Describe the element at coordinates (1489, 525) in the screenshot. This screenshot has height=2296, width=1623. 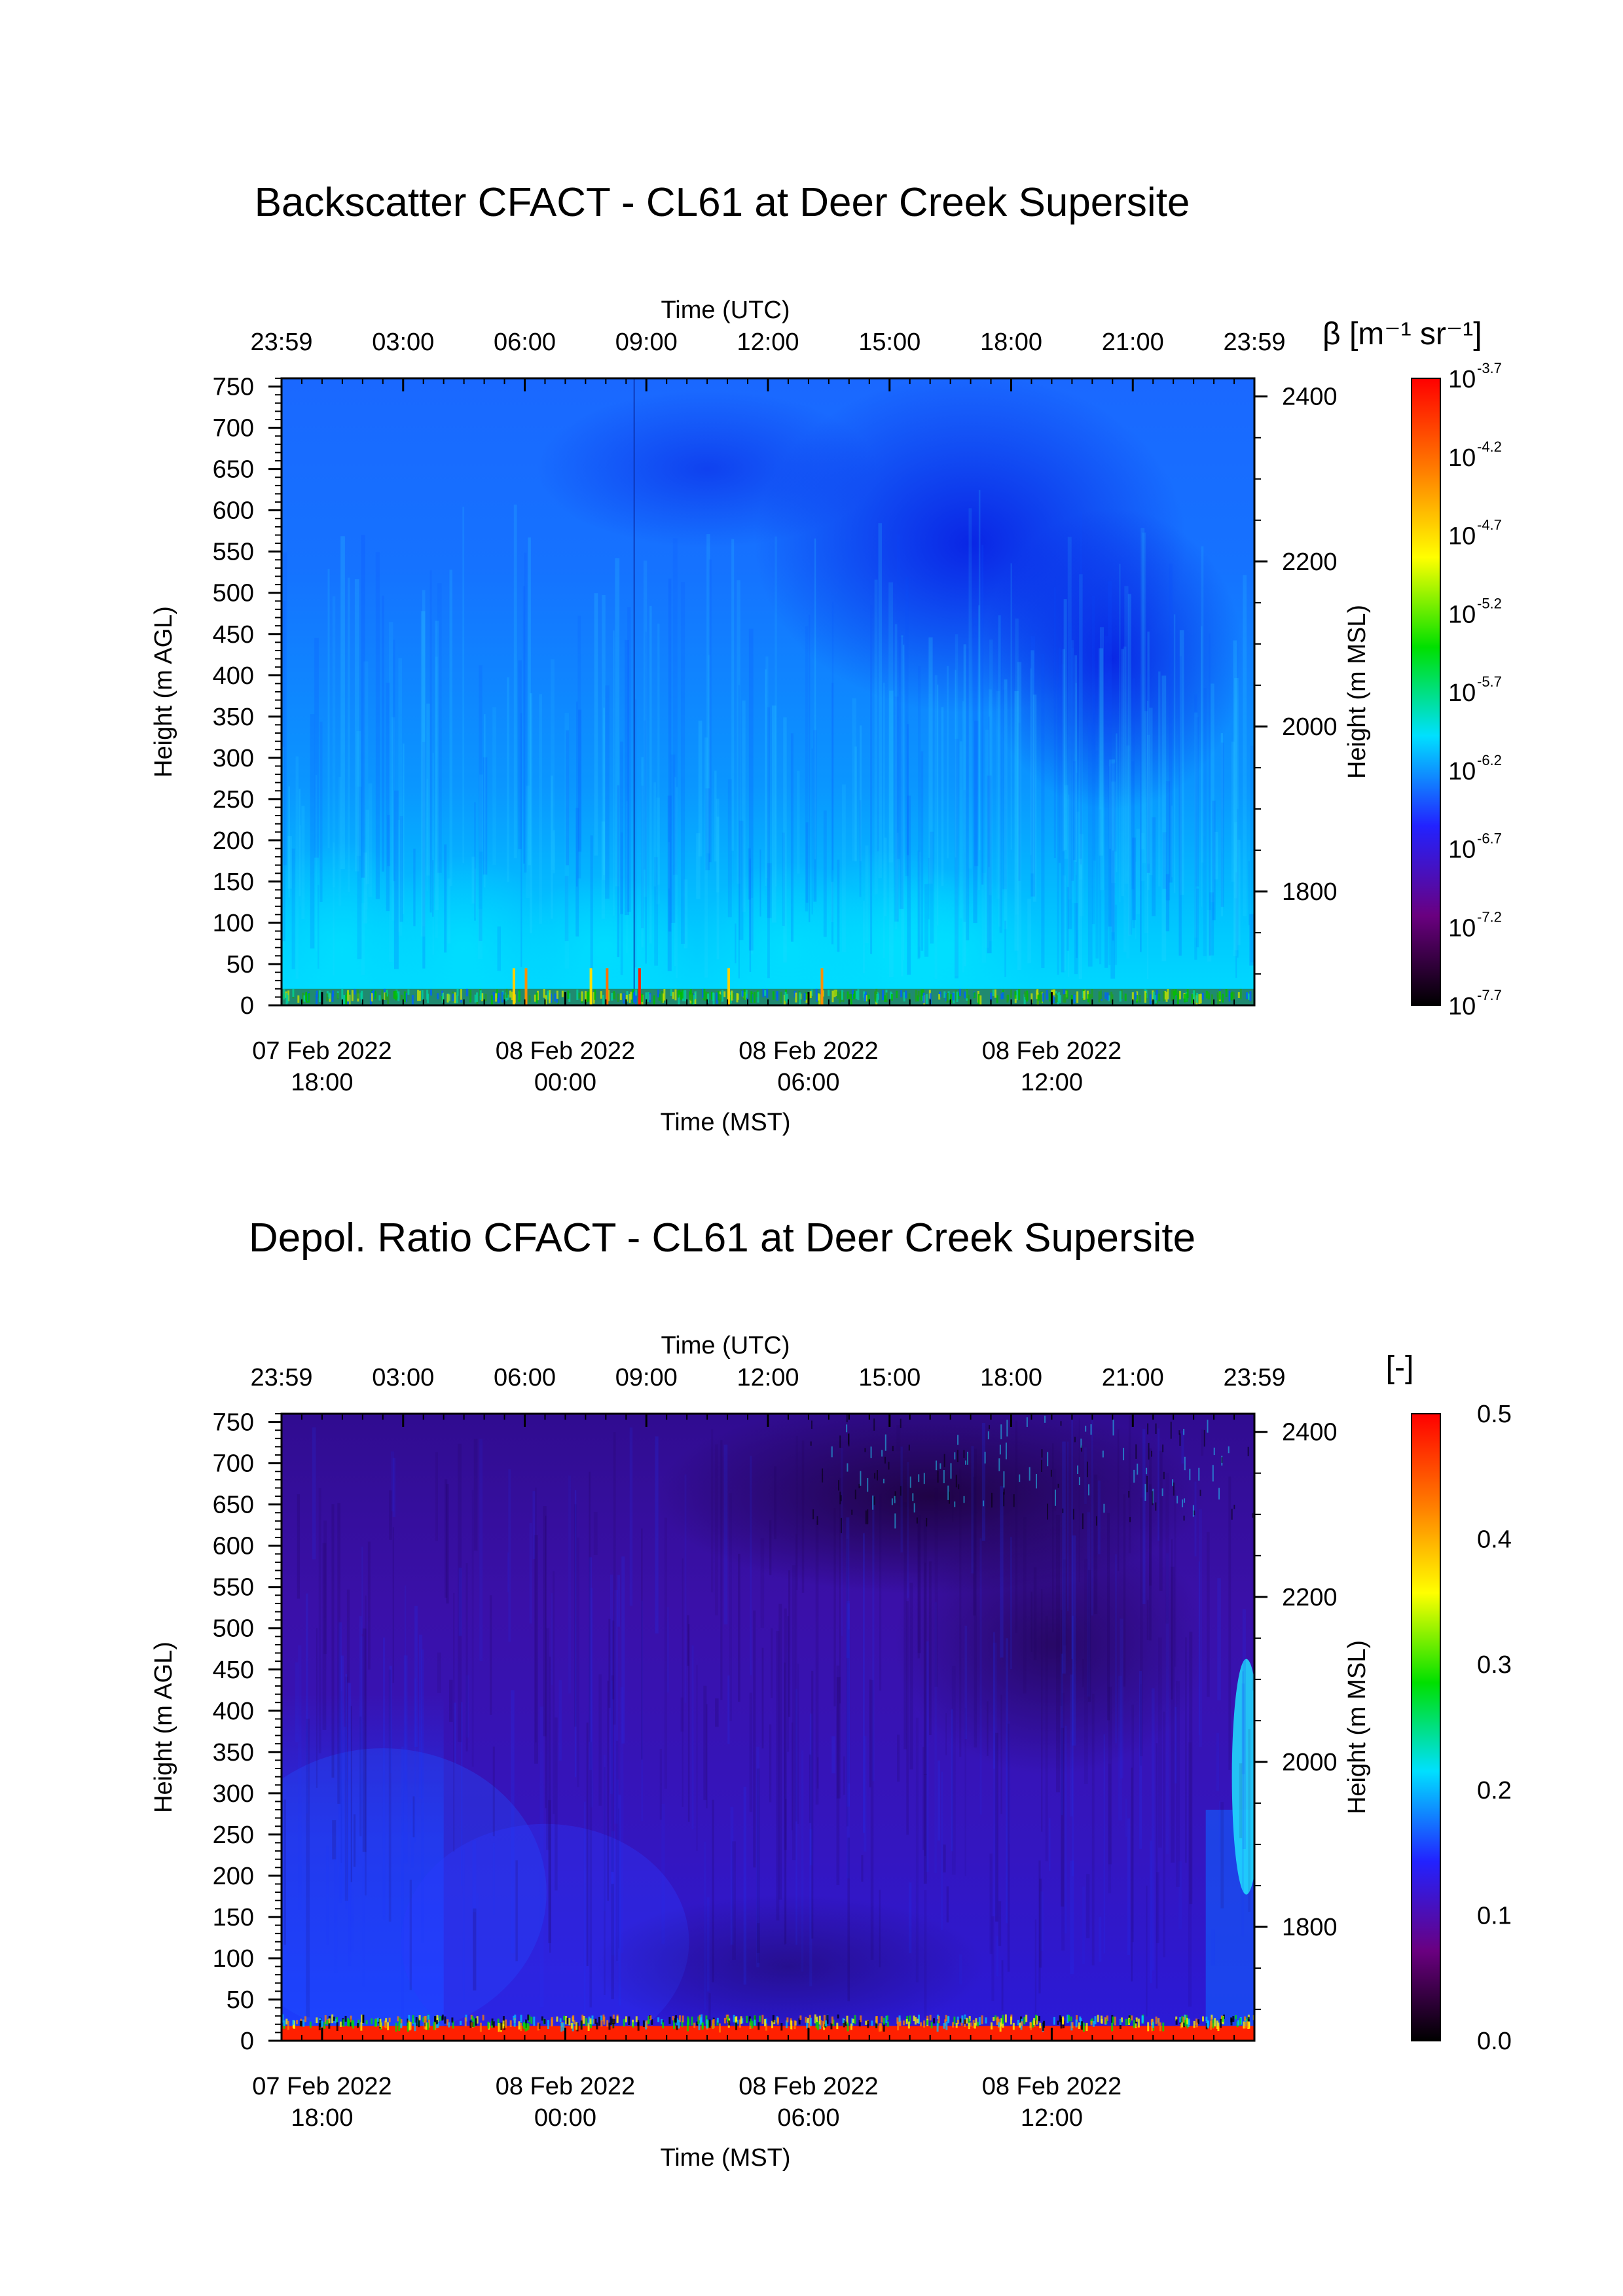
I see `colorbar-tick-exponent: -4.7` at that location.